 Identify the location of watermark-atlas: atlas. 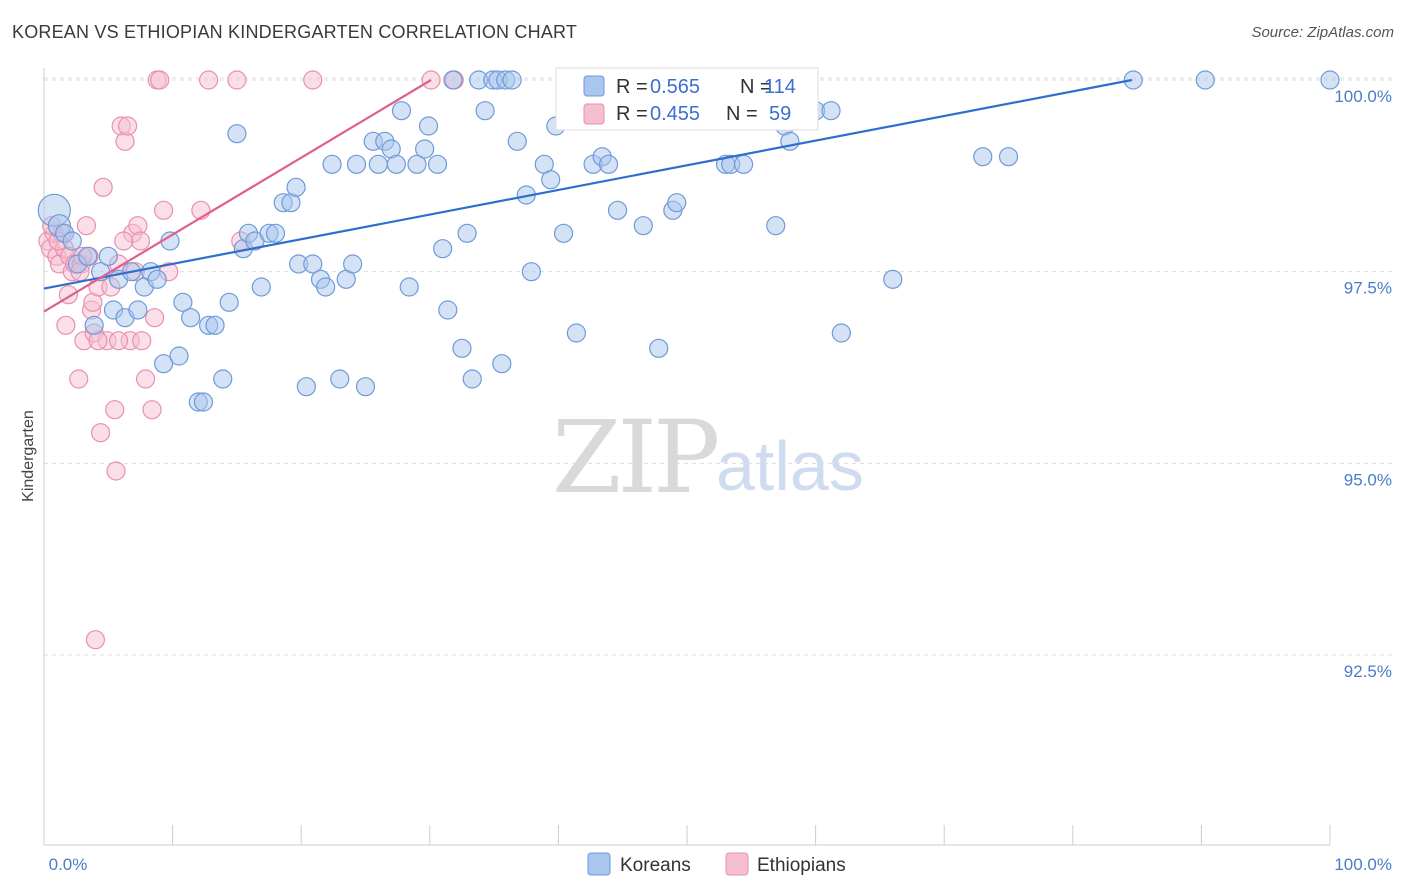
(790, 466).